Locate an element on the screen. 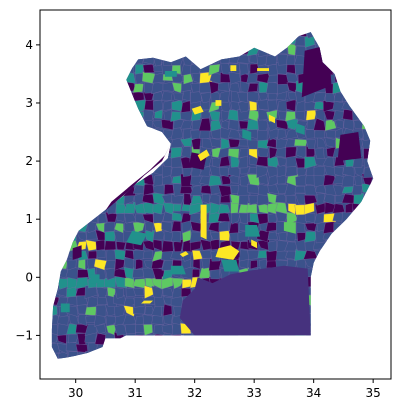 This screenshot has height=413, width=401. y-tick-label: 0 is located at coordinates (29, 277).